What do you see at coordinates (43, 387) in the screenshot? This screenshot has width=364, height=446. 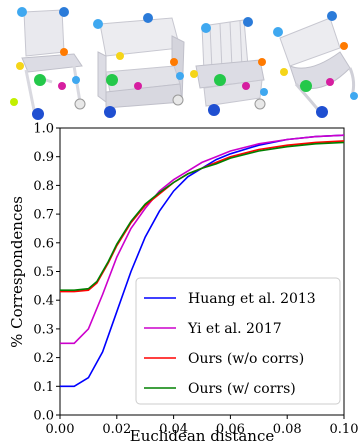 I see `y-tick-label: 0.1` at bounding box center [43, 387].